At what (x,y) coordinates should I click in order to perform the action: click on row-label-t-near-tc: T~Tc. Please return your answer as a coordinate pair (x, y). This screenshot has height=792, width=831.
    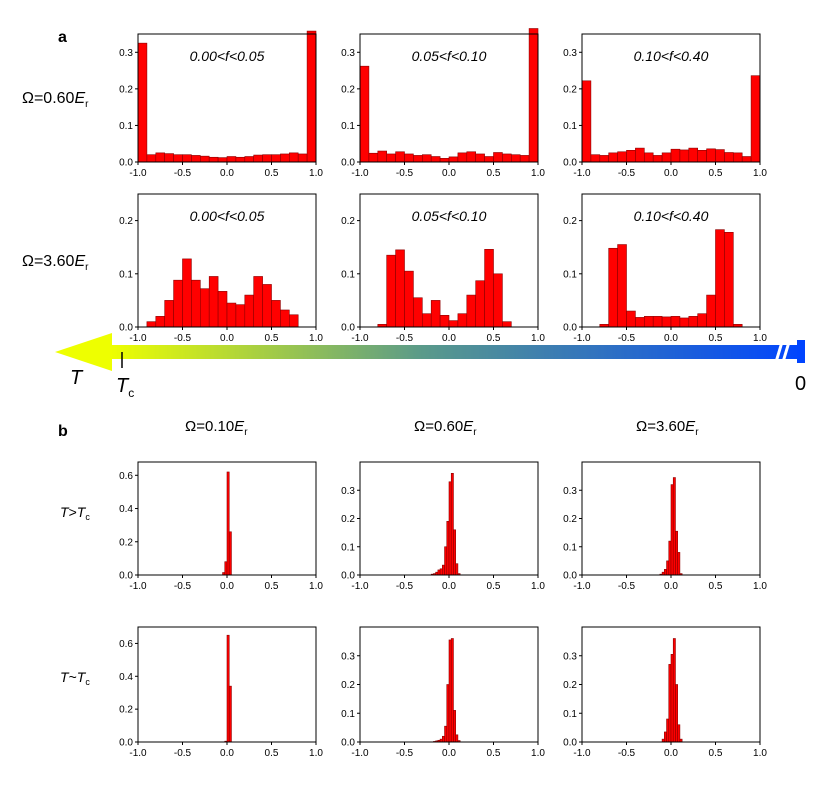
    Looking at the image, I should click on (75, 678).